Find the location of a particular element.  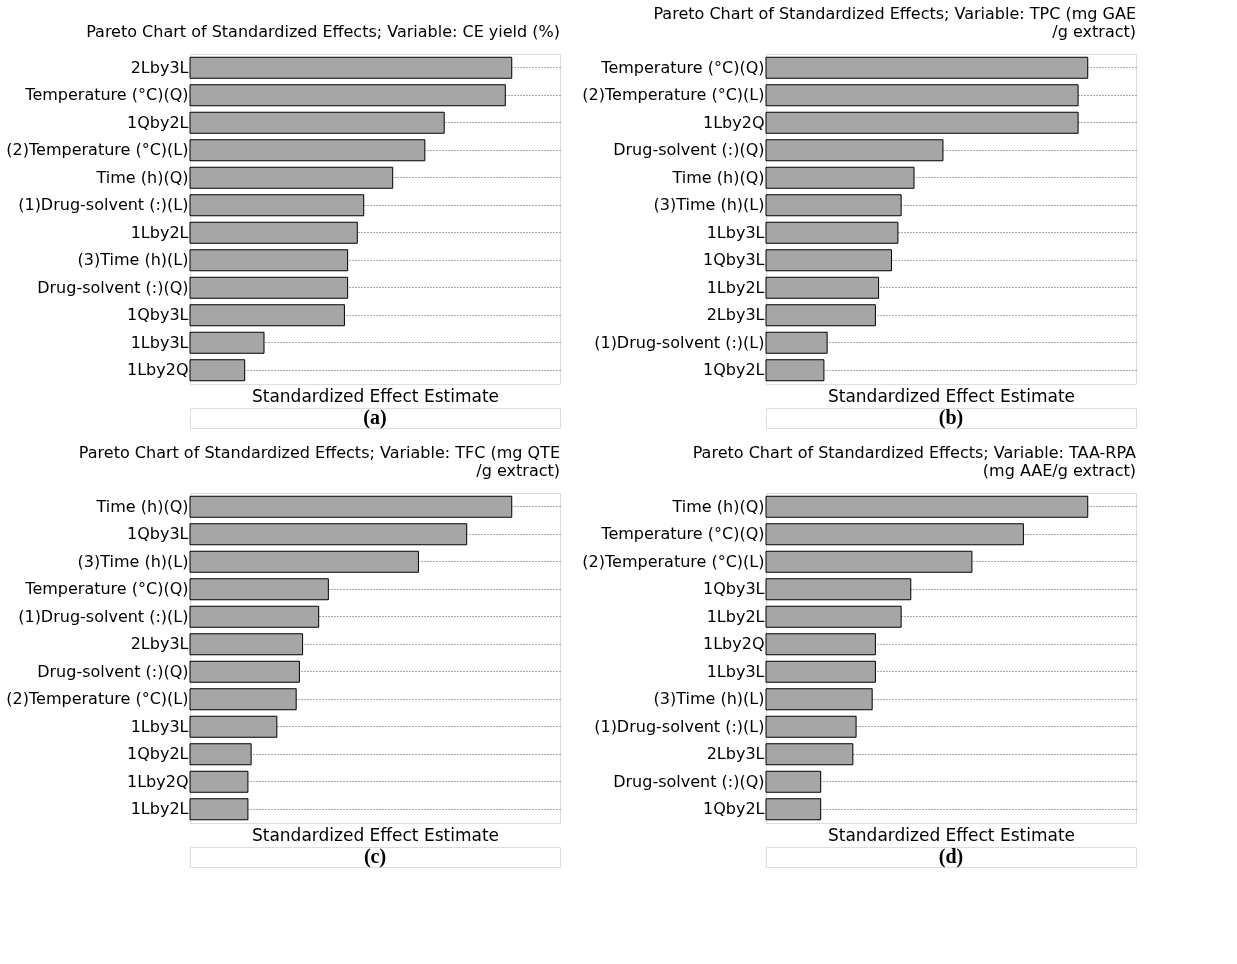

chart-title: Pareto Chart of Standardized Effects; Variable: TPC (mg GAE /g extract) is located at coordinates (894, 22).